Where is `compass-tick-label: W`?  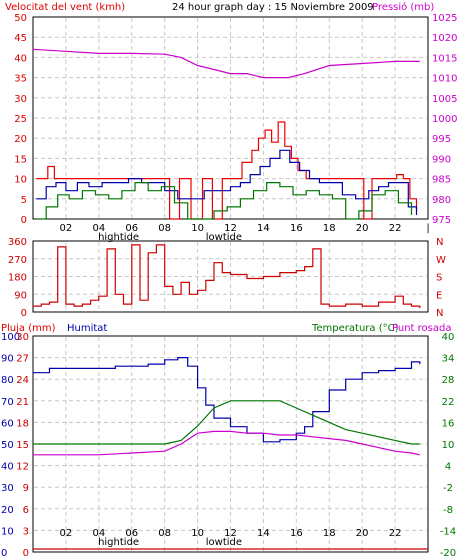 compass-tick-label: W is located at coordinates (441, 260).